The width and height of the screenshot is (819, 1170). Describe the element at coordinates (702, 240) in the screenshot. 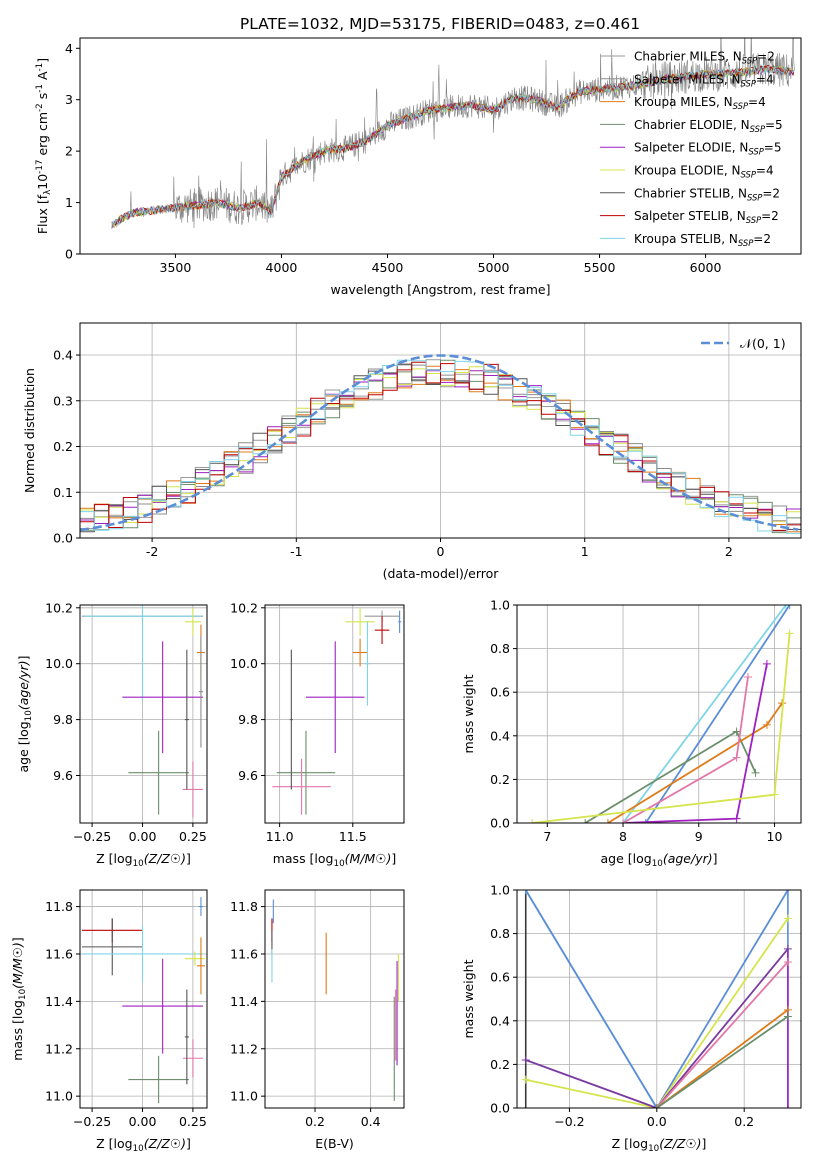

I see `legend-entry: Kroupa STELIB, NSSP=2` at that location.